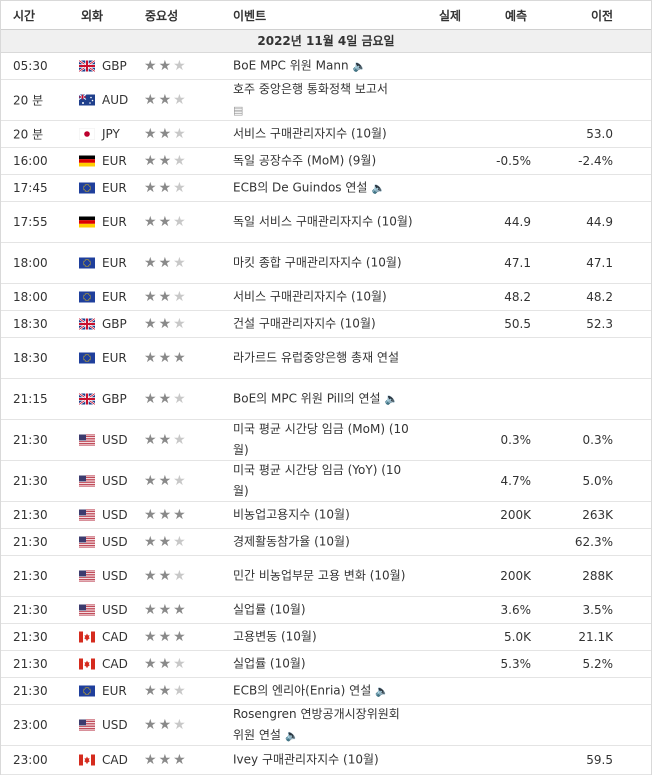 The image size is (654, 777). I want to click on table-row: 05:30 GBP ★★★ BoE MPC 위원 Mann 🔈, so click(326, 66).